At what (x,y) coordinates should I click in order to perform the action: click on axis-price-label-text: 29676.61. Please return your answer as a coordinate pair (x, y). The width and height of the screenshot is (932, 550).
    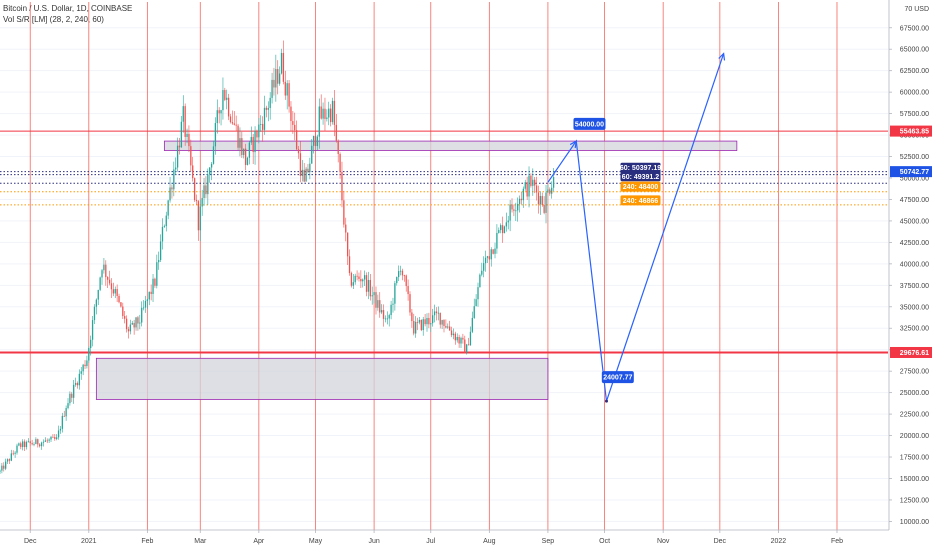
    Looking at the image, I should click on (914, 353).